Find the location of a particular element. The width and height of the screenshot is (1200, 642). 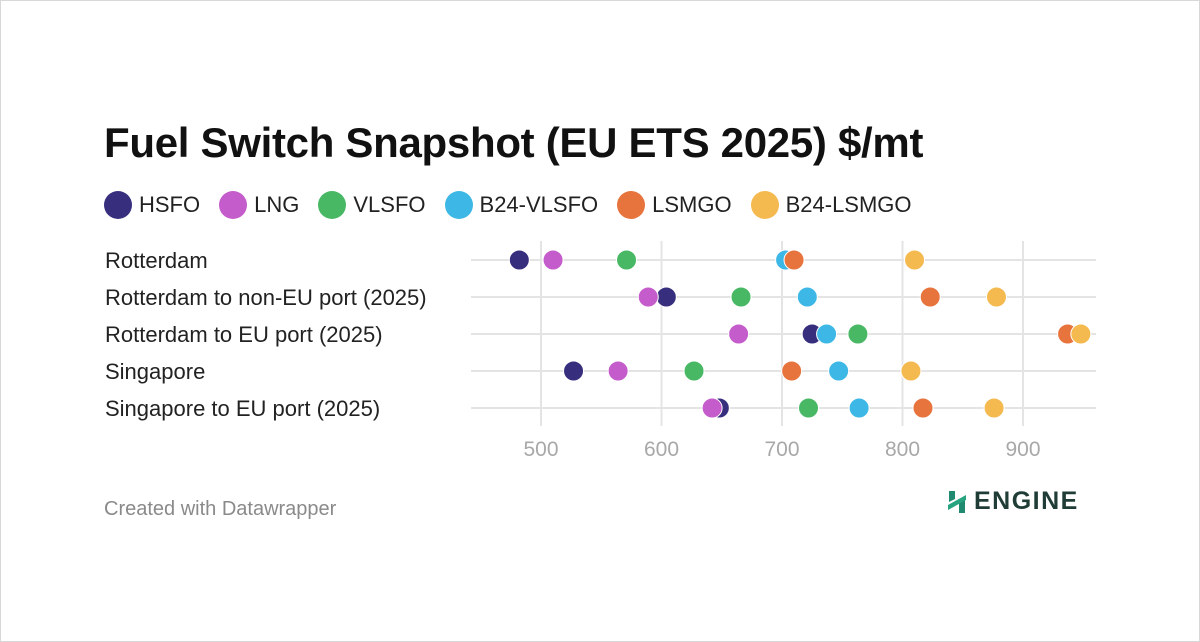

legend-label: LSMGO is located at coordinates (692, 204).